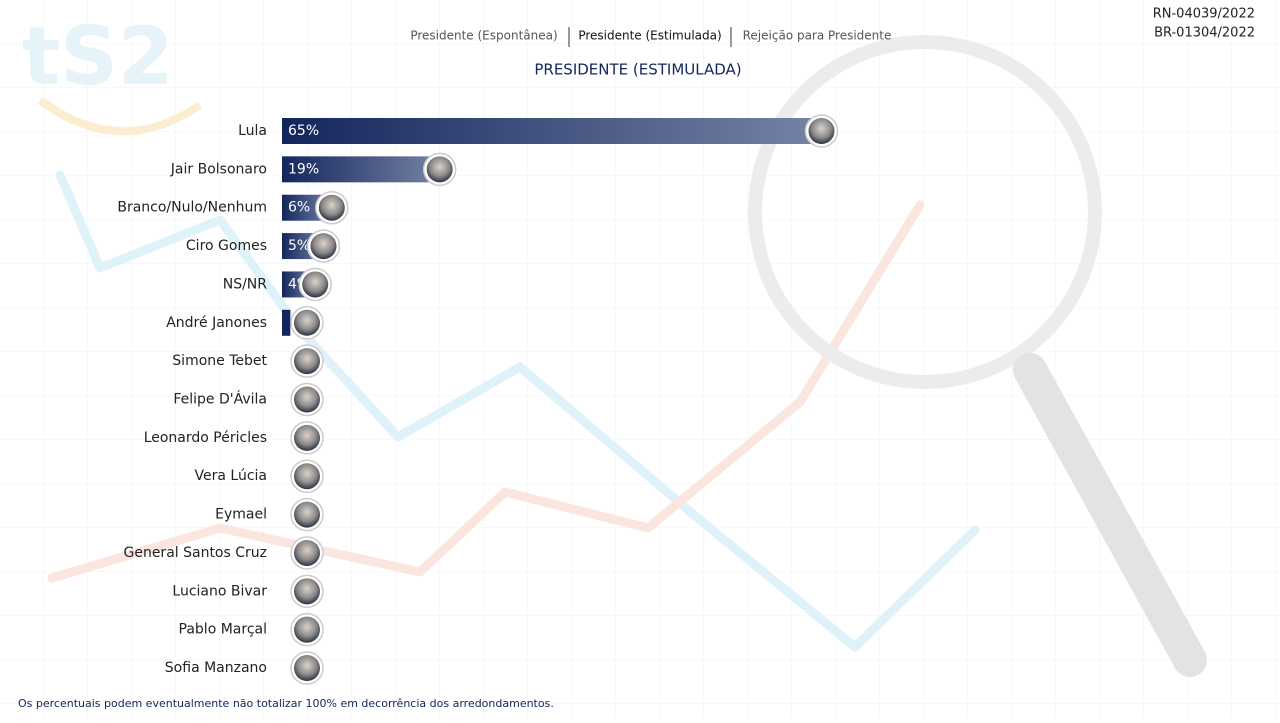 The image size is (1280, 723). What do you see at coordinates (192, 208) in the screenshot?
I see `category-label: Branco/Nulo/Nenhum` at bounding box center [192, 208].